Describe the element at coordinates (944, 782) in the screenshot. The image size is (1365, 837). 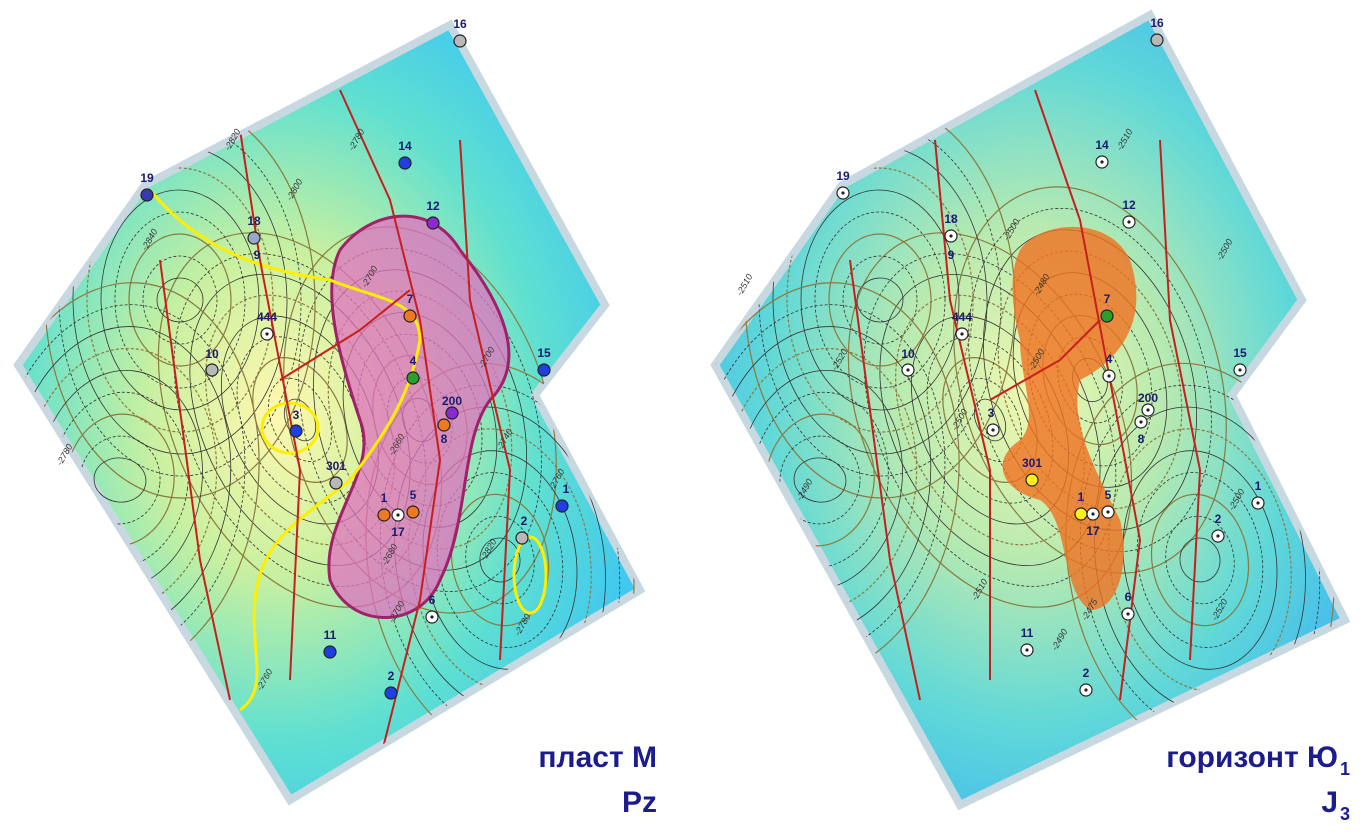
I see `titles: пласт М Pz горизонт Ю 1 J 3` at that location.